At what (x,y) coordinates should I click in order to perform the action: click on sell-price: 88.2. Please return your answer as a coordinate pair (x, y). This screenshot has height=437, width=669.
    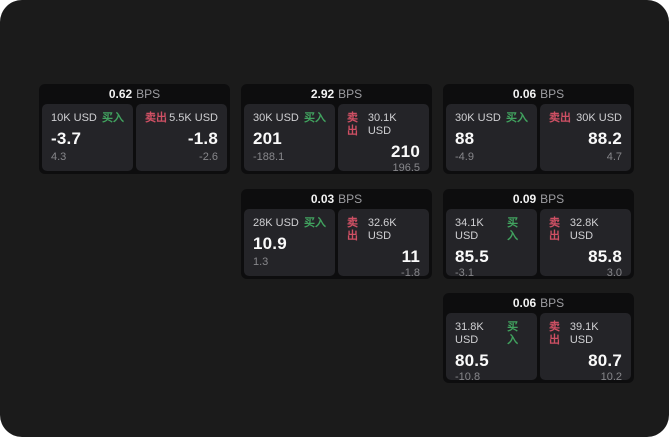
    Looking at the image, I should click on (605, 138).